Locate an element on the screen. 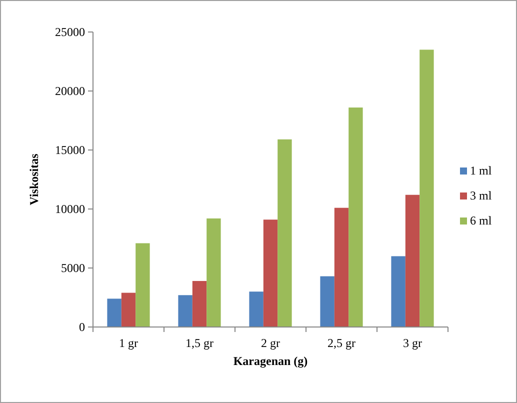 This screenshot has height=403, width=517. y-tick-label: 5000 is located at coordinates (73, 268).